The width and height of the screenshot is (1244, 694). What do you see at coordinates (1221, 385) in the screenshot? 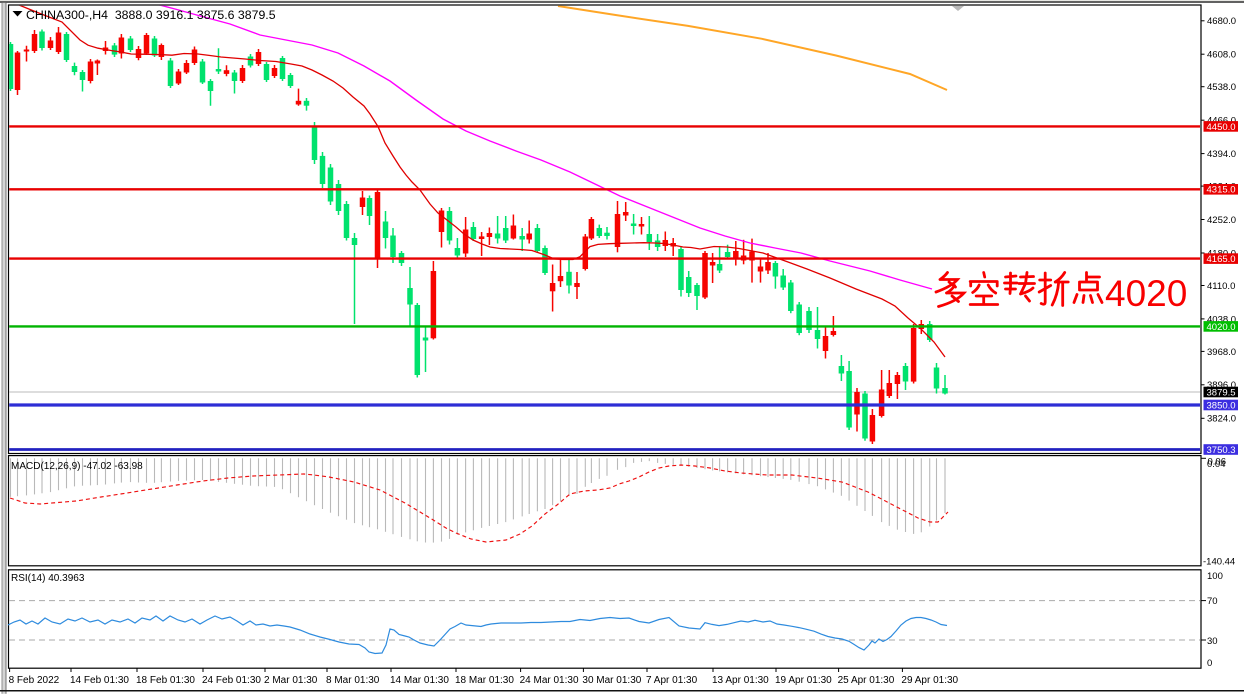
I see `svg-text: 3896.0` at bounding box center [1221, 385].